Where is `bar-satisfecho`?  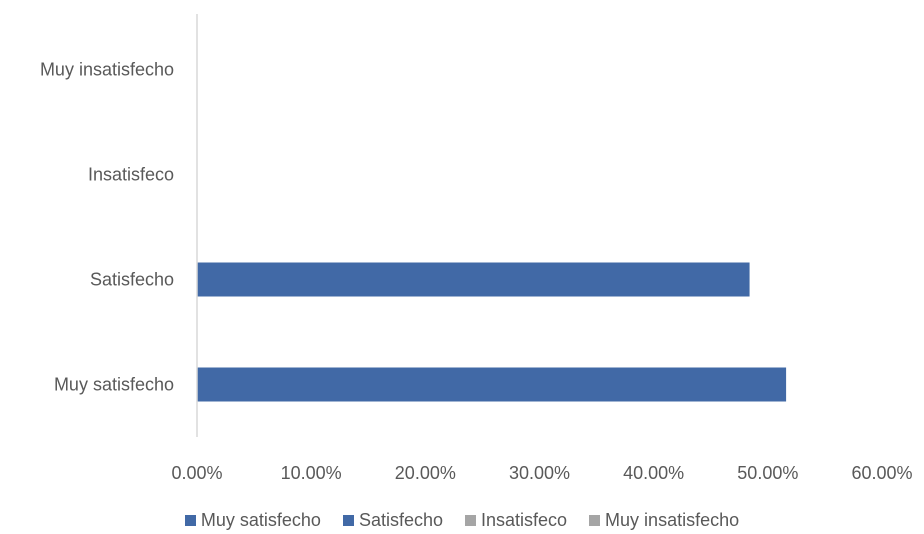 bar-satisfecho is located at coordinates (473, 279).